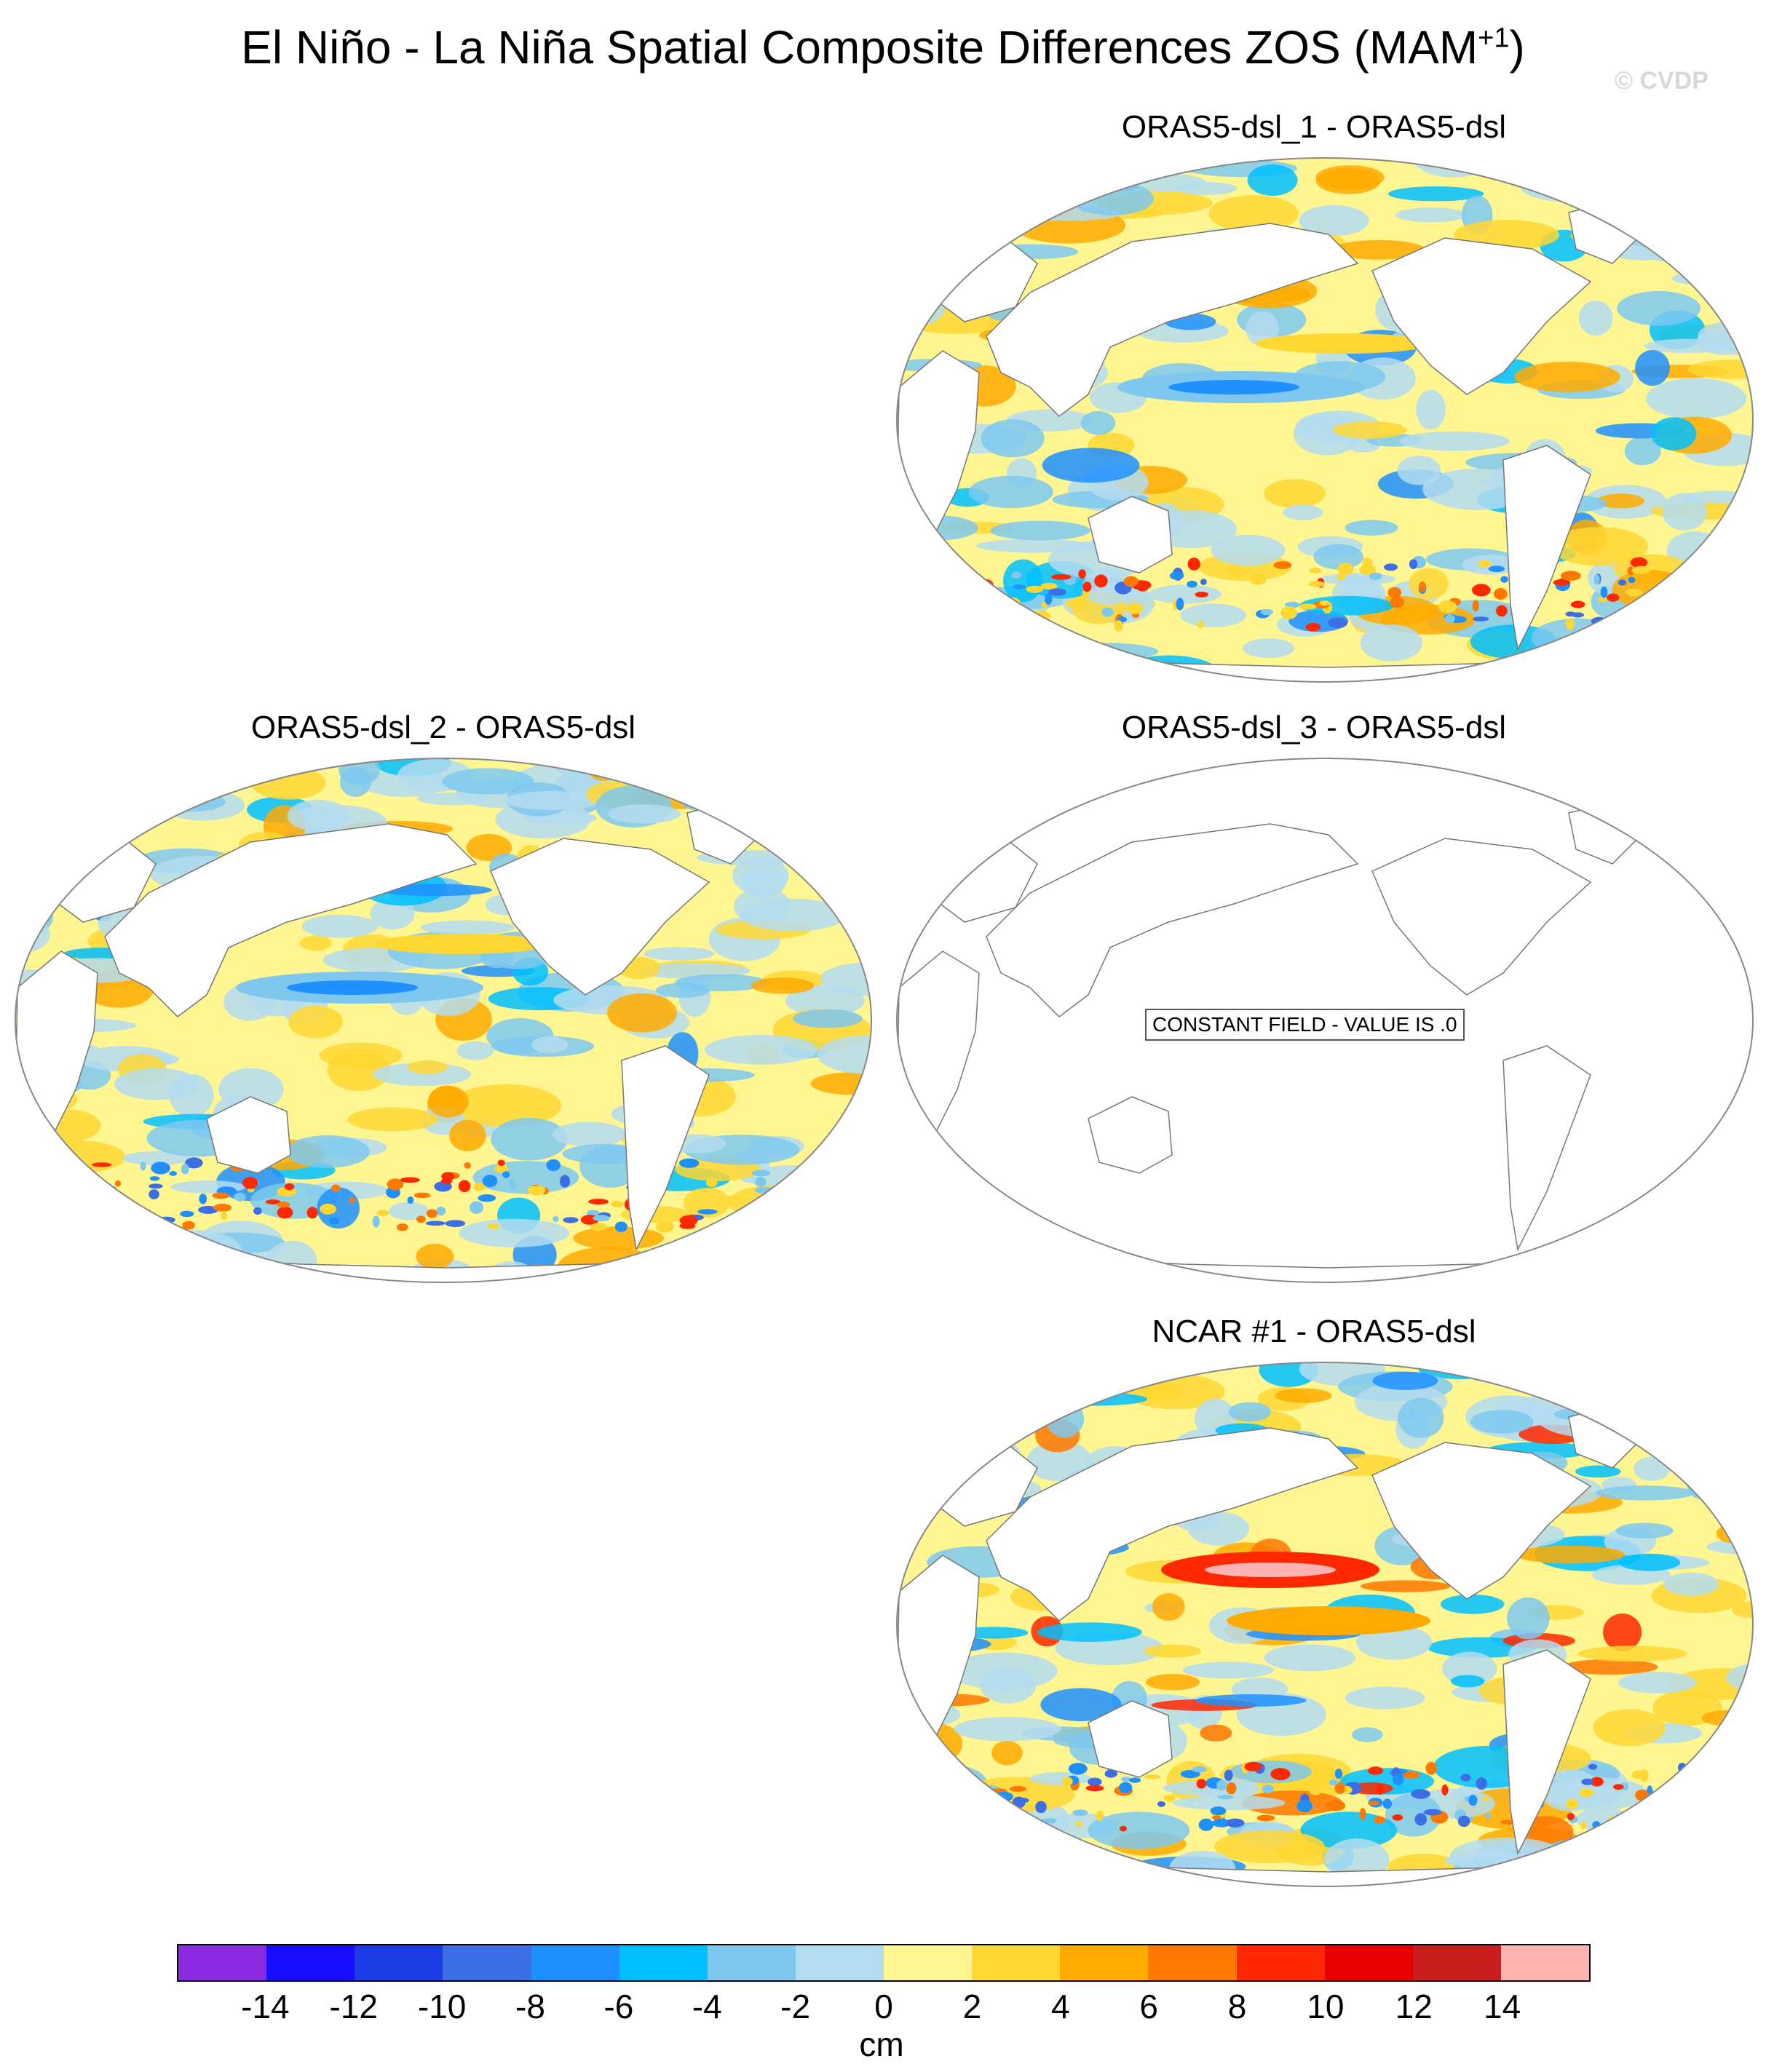 The width and height of the screenshot is (1766, 2072). I want to click on colorbar-tick-label: 12, so click(1414, 2006).